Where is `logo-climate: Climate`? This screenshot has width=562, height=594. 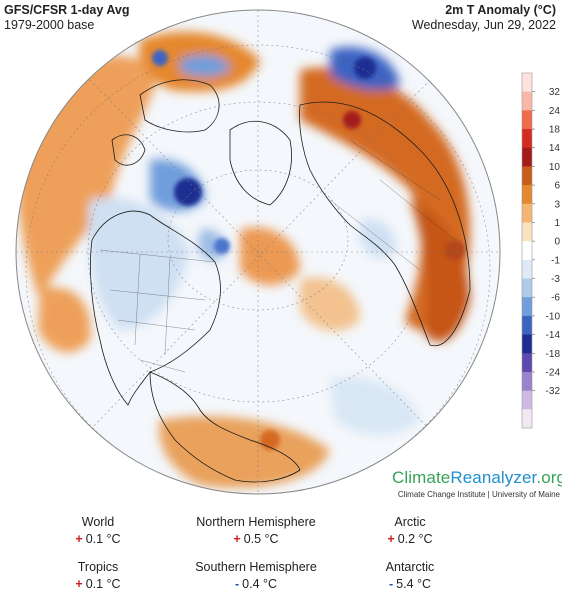
logo-climate: Climate is located at coordinates (421, 477).